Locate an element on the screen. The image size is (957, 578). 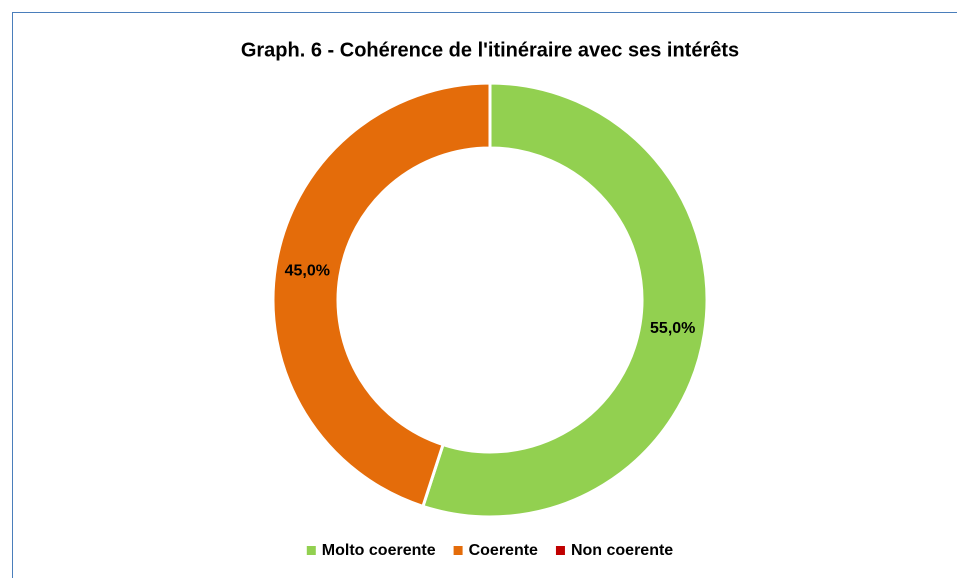
legend-label: Molto coerente is located at coordinates (379, 550).